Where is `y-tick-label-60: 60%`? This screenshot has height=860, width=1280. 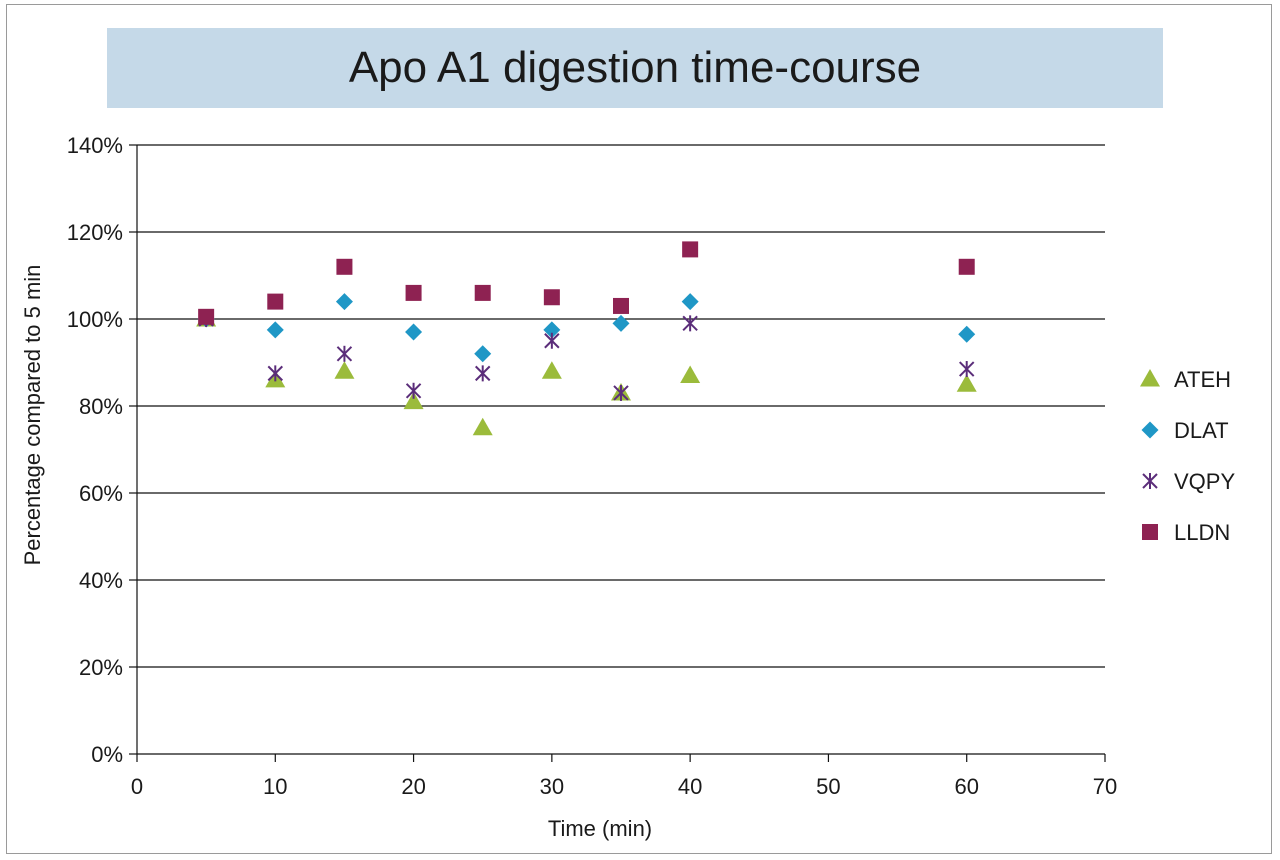 y-tick-label-60: 60% is located at coordinates (101, 493).